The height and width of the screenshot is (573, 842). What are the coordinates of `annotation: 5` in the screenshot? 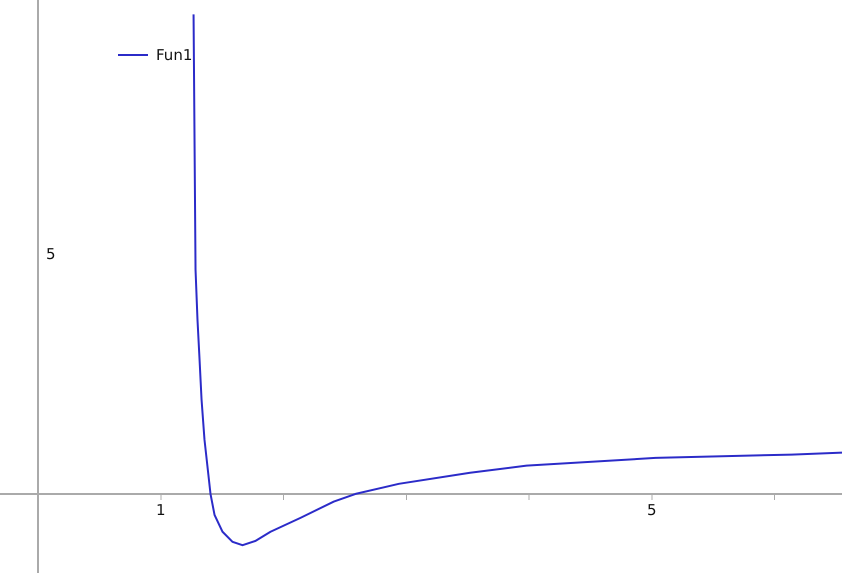 It's located at (51, 254).